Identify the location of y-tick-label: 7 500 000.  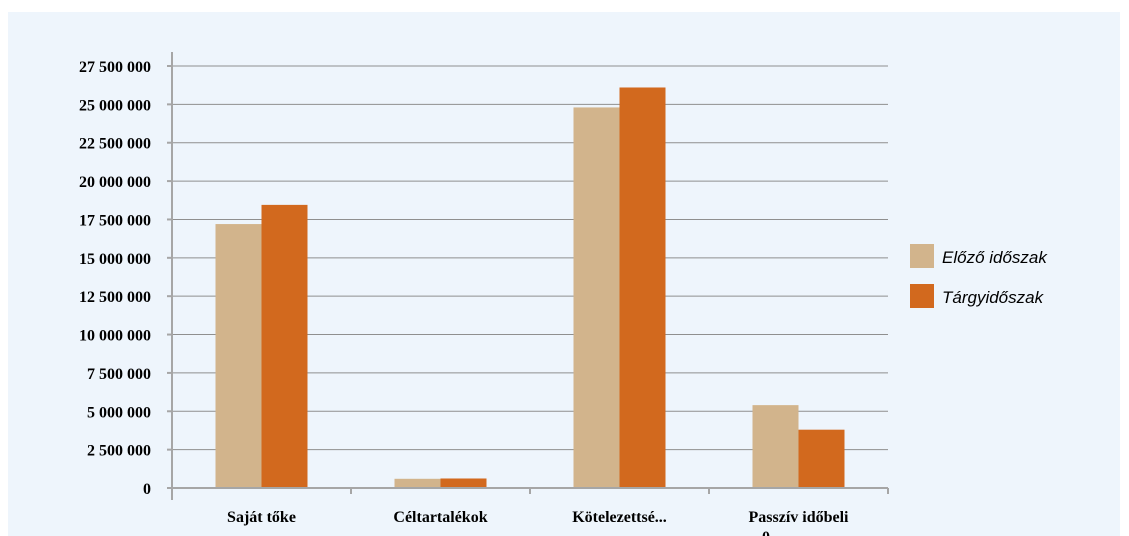
(119, 374).